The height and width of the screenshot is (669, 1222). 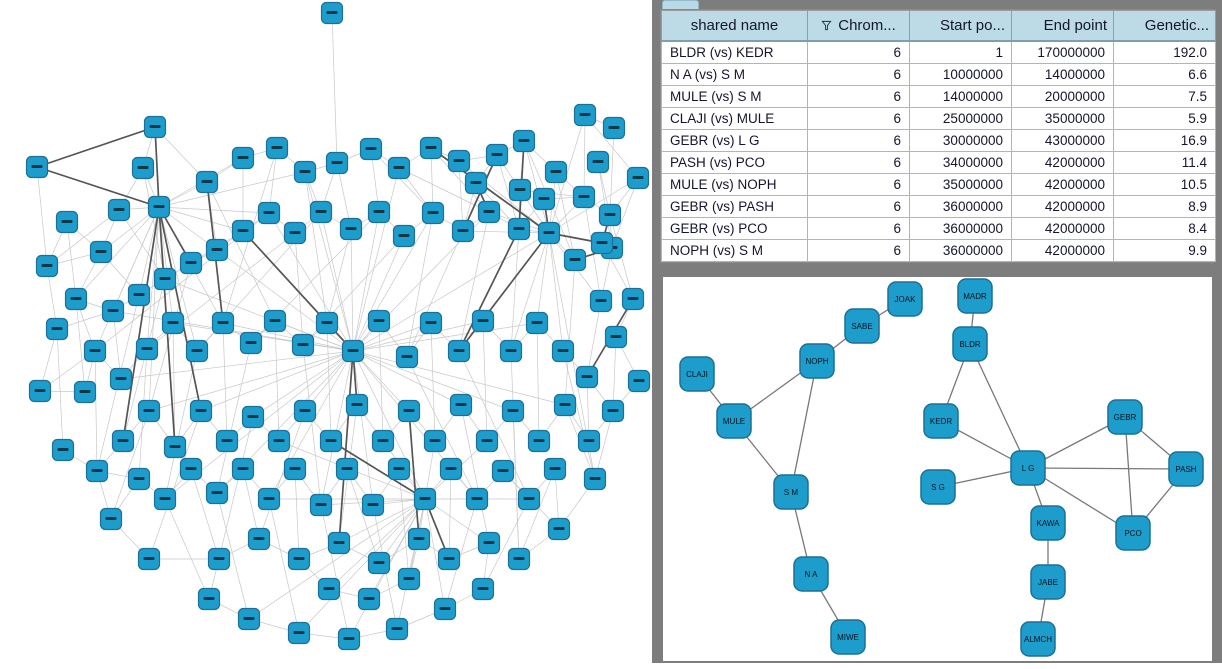 What do you see at coordinates (938, 96) in the screenshot?
I see `table-row: MULE (vs) S M 6 14000000 20000000 7.5` at bounding box center [938, 96].